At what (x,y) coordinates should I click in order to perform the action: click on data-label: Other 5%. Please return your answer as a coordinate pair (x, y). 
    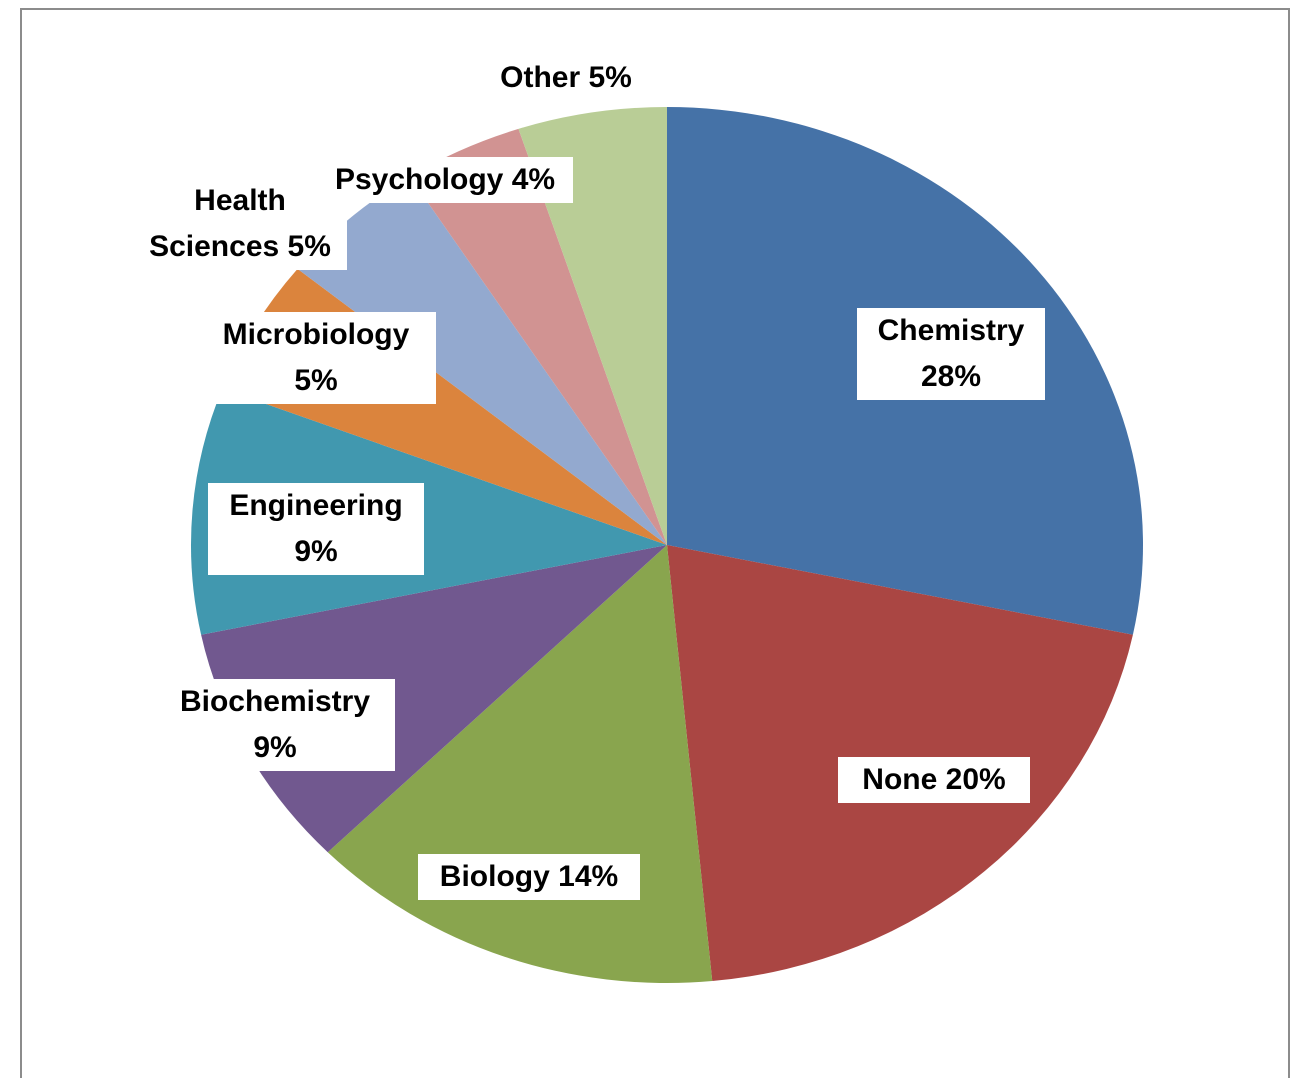
    Looking at the image, I should click on (566, 78).